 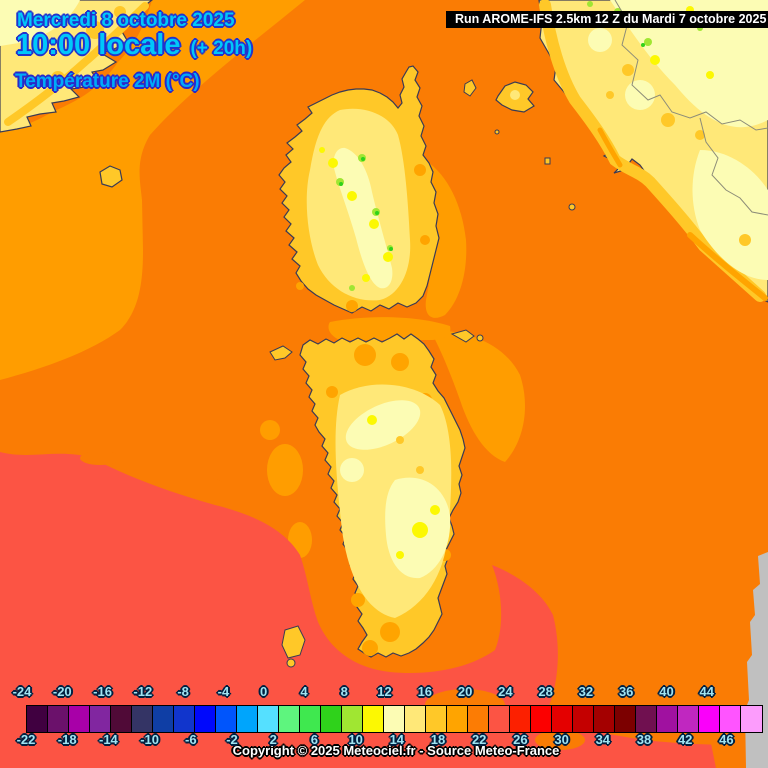 What do you see at coordinates (438, 739) in the screenshot?
I see `legend-tick-label: 18` at bounding box center [438, 739].